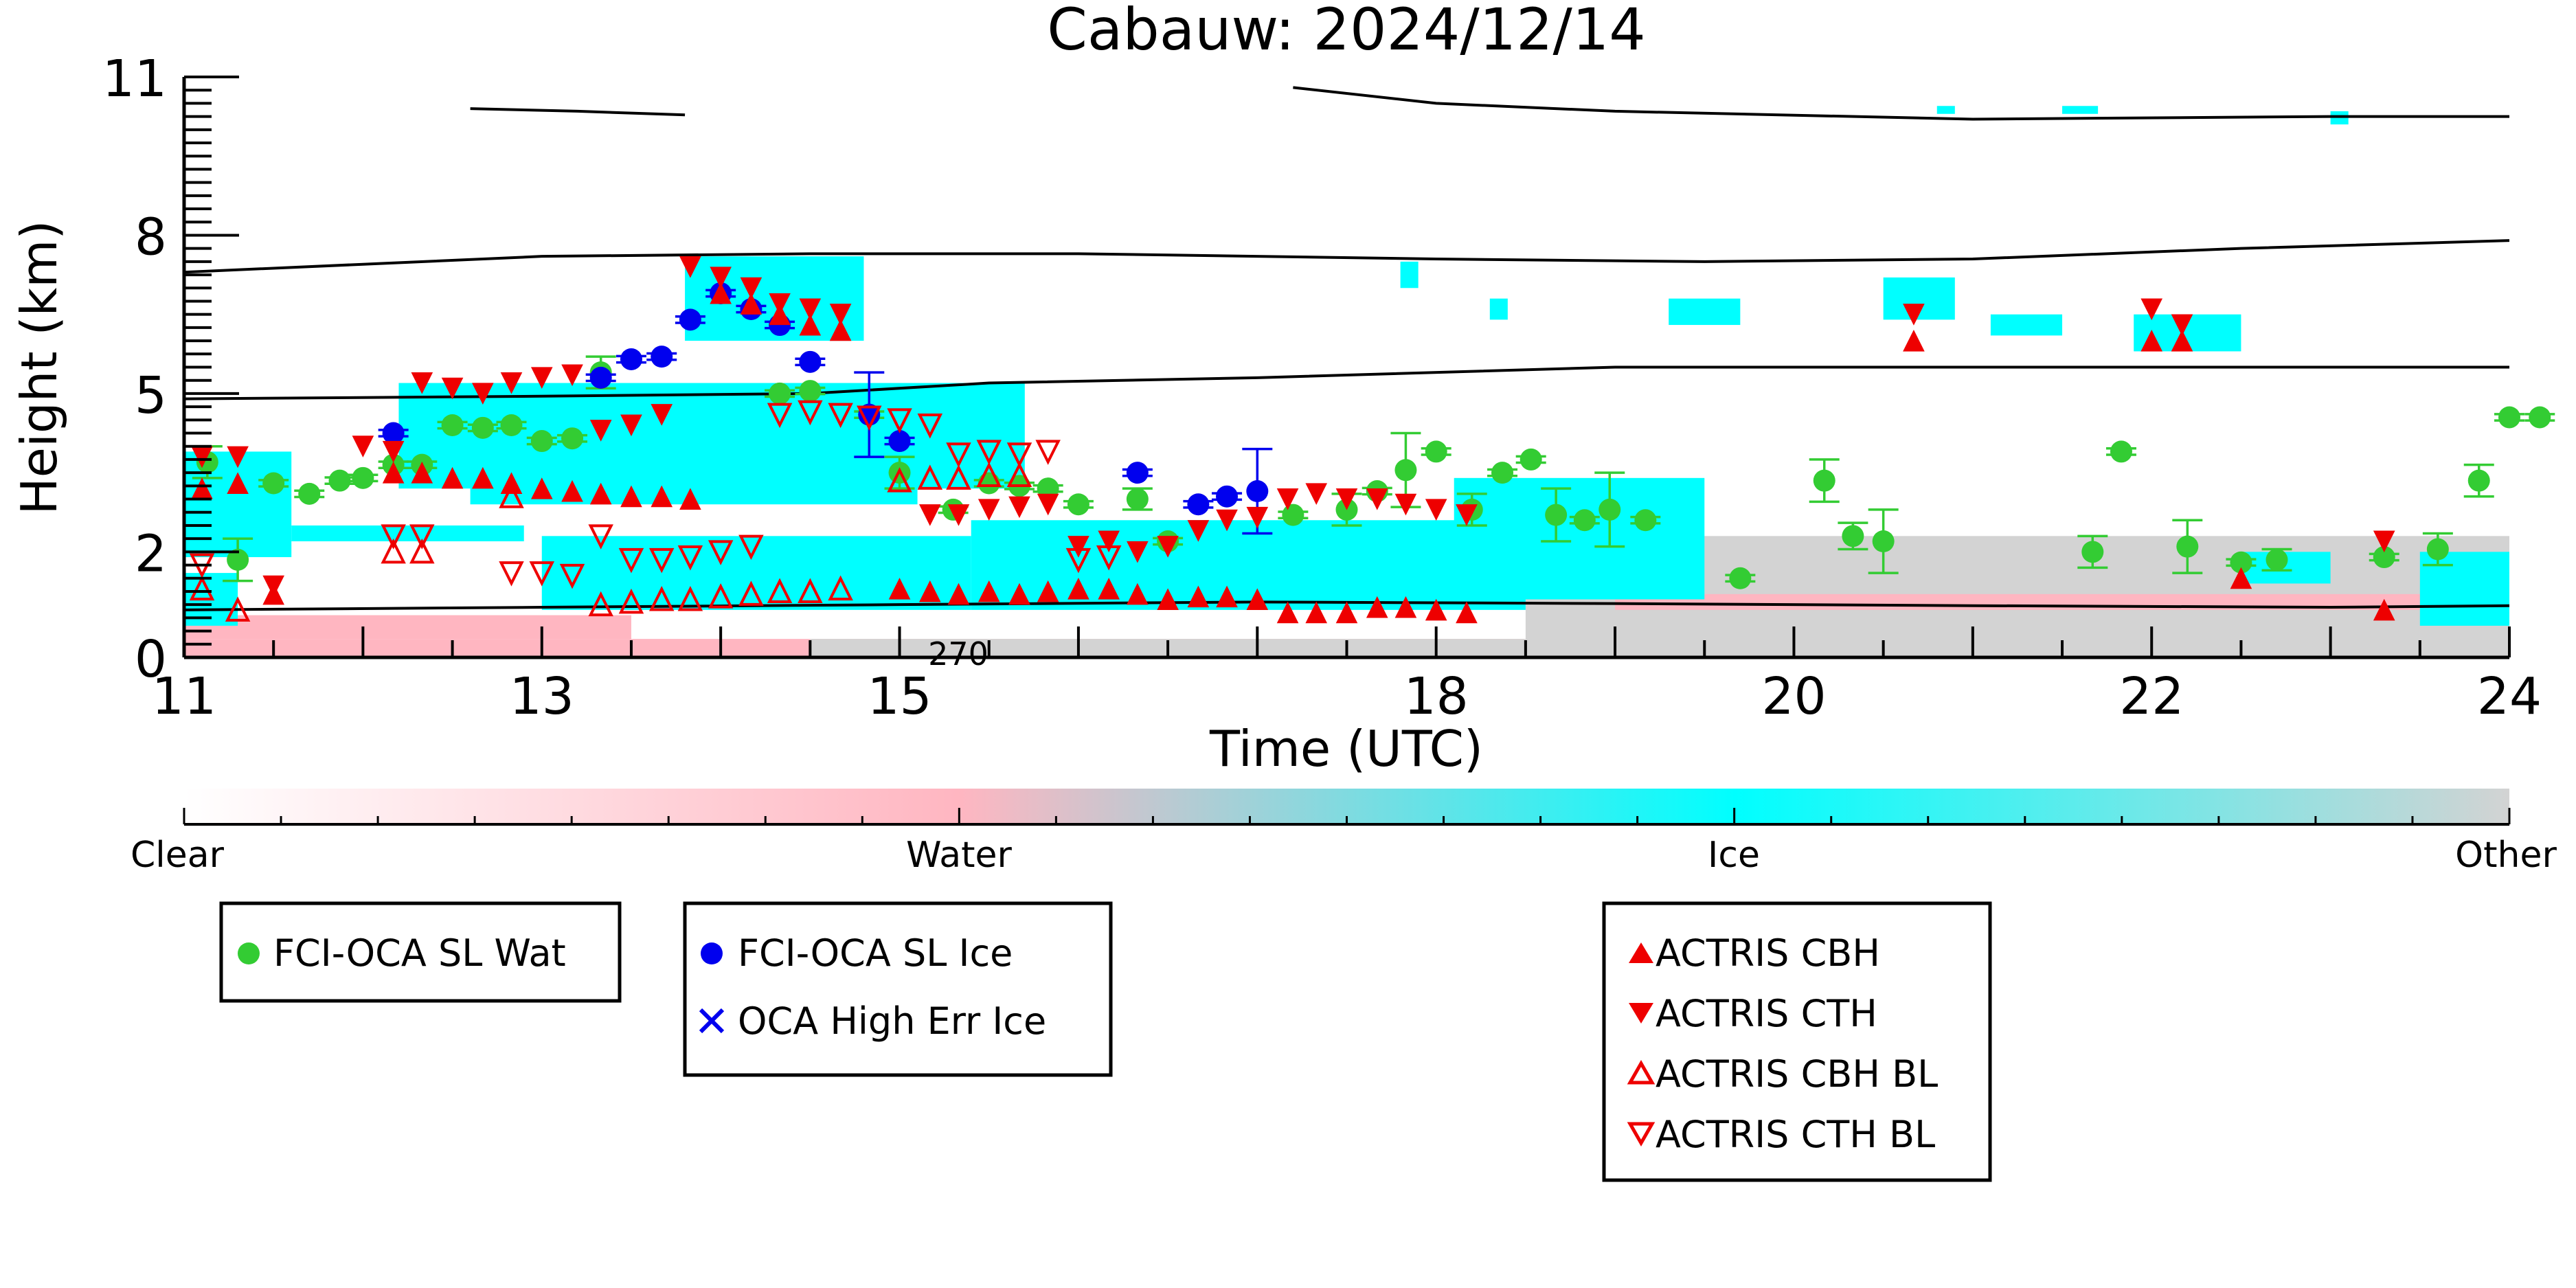 The image size is (2576, 1288). I want to click on legend-label-fci-oca-sl-wat: FCI-OCA SL Wat, so click(419, 953).